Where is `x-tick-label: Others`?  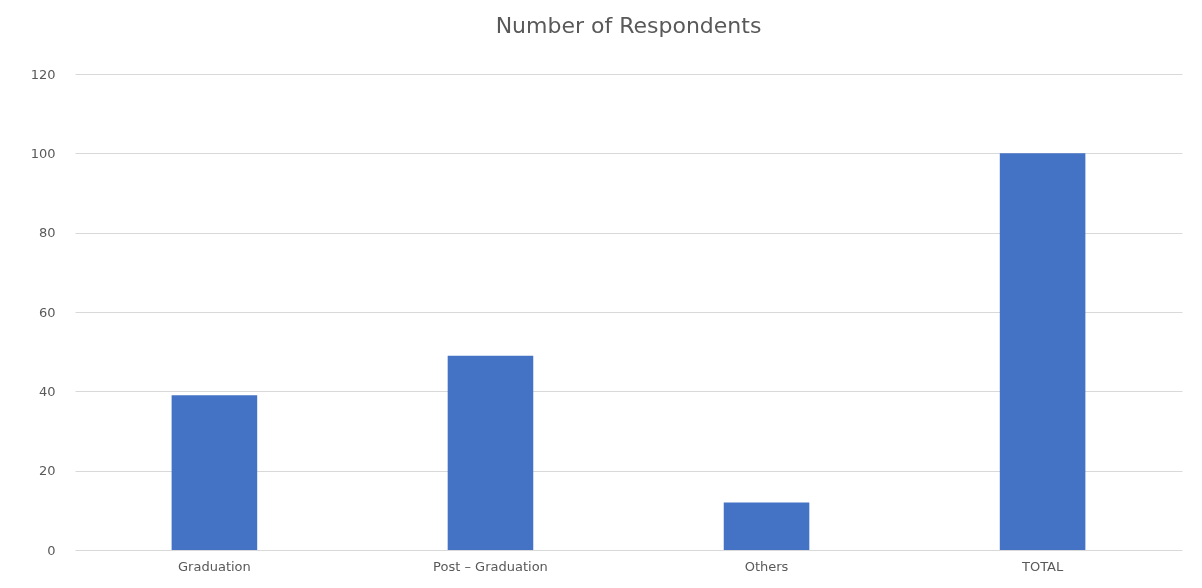 x-tick-label: Others is located at coordinates (766, 566).